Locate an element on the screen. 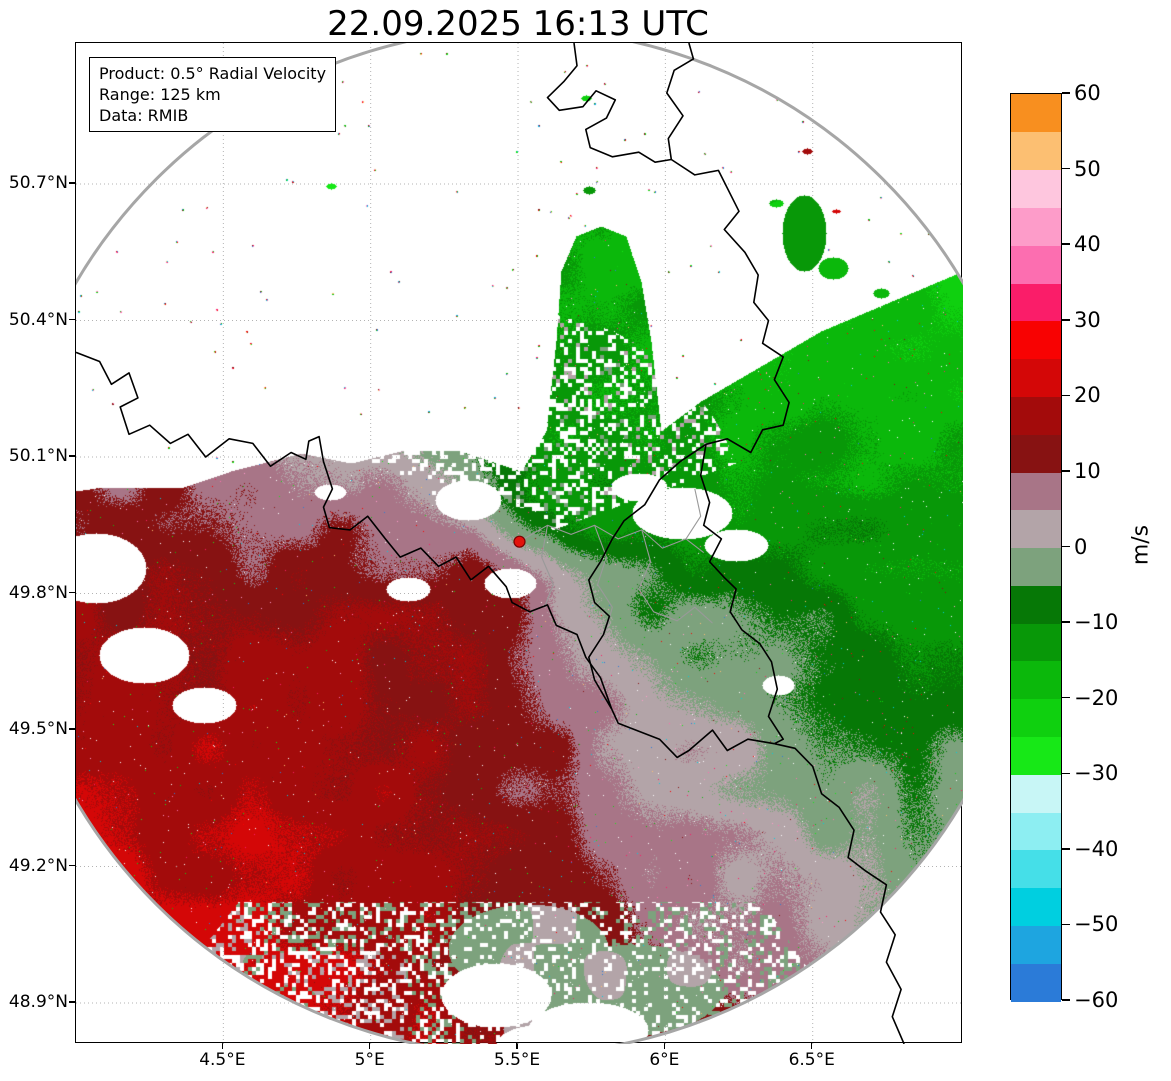 Image resolution: width=1171 pixels, height=1081 pixels. lon-tick-label: 6°E is located at coordinates (664, 1060).